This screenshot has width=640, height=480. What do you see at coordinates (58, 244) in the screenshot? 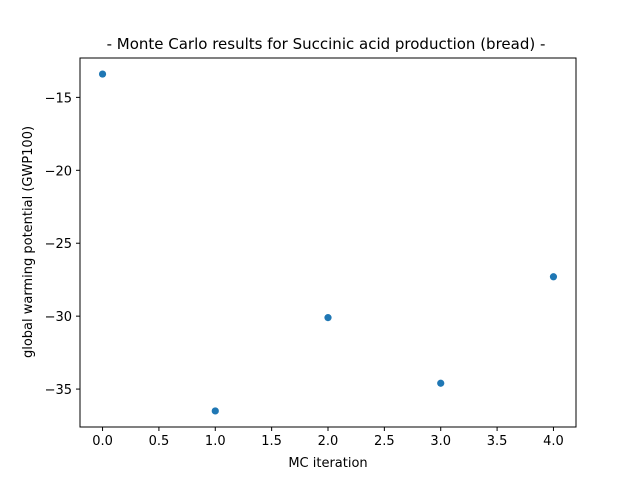
I see `y-tick-label: −25` at bounding box center [58, 244].